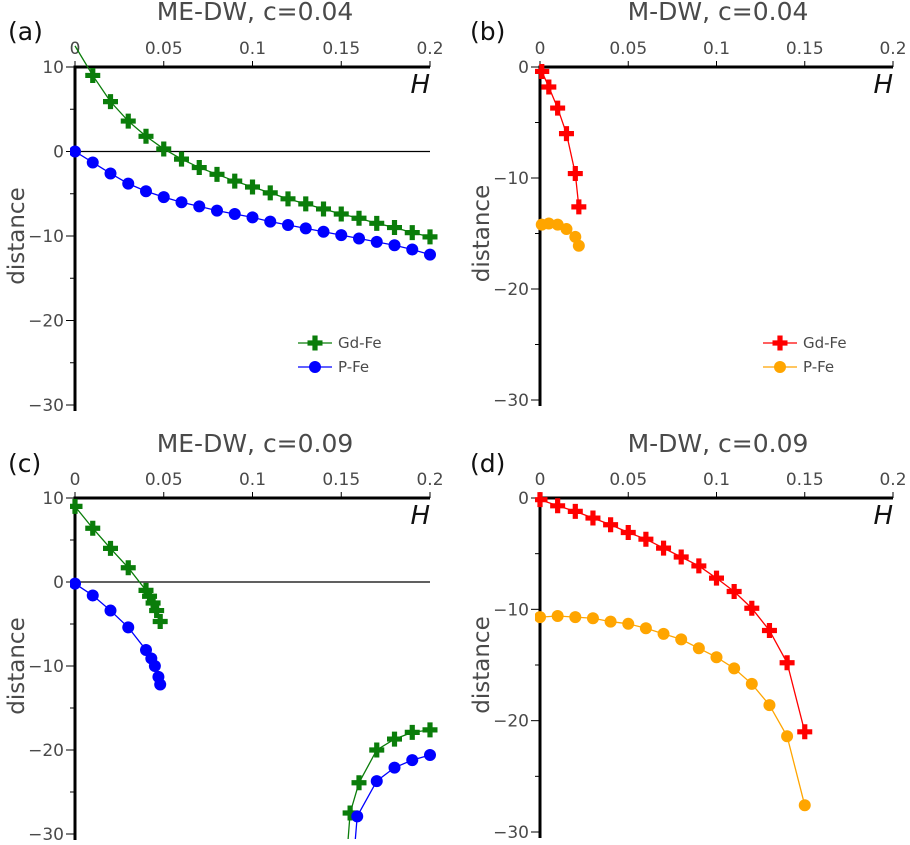 This screenshot has width=910, height=845. Describe the element at coordinates (487, 463) in the screenshot. I see `panel-label: (d)` at that location.